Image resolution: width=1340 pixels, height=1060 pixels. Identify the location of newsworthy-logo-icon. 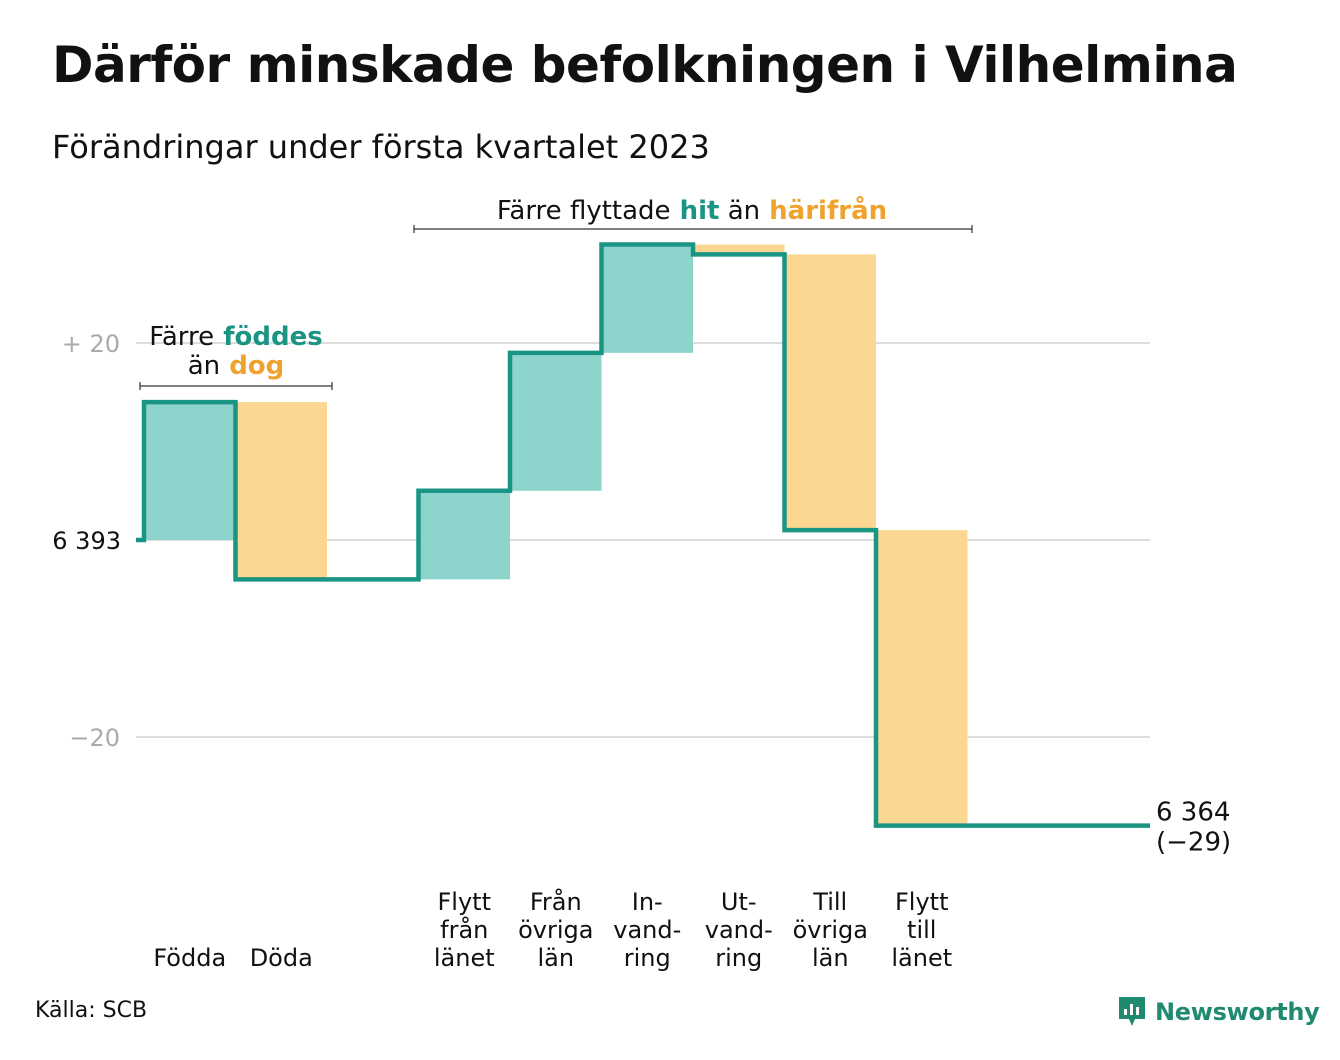
(1132, 1011).